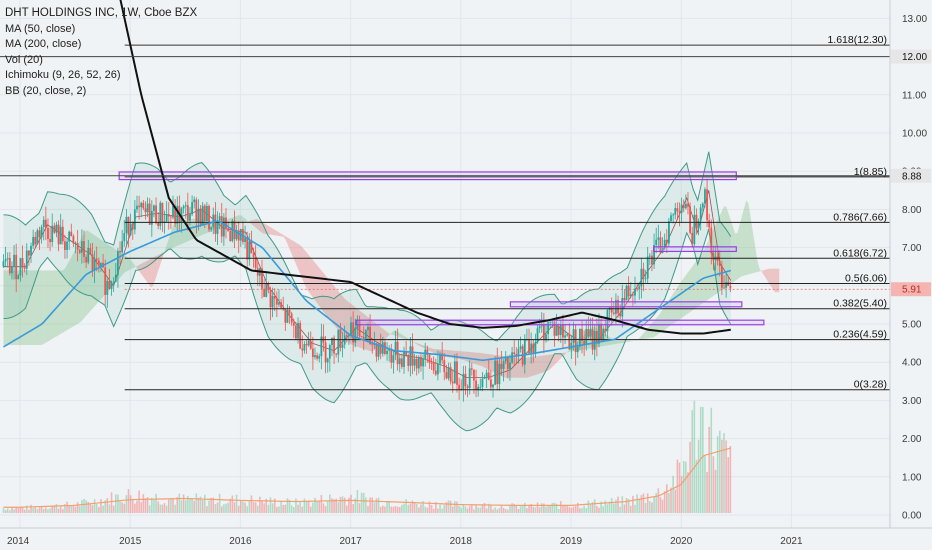 The height and width of the screenshot is (550, 932). I want to click on indicator-ichimoku: Ichimoku (9, 26, 52, 26), so click(63, 75).